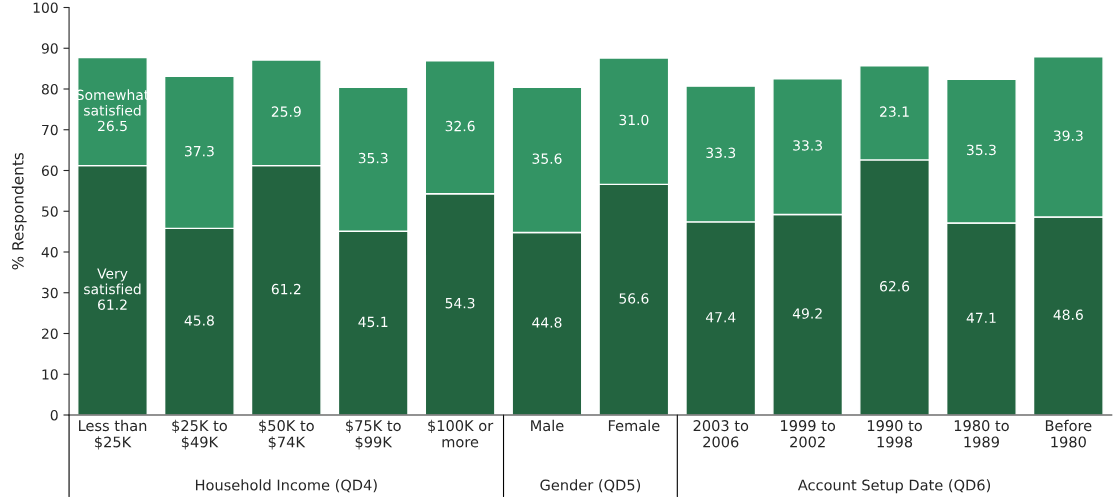  What do you see at coordinates (894, 111) in the screenshot?
I see `data-label: 23.1` at bounding box center [894, 111].